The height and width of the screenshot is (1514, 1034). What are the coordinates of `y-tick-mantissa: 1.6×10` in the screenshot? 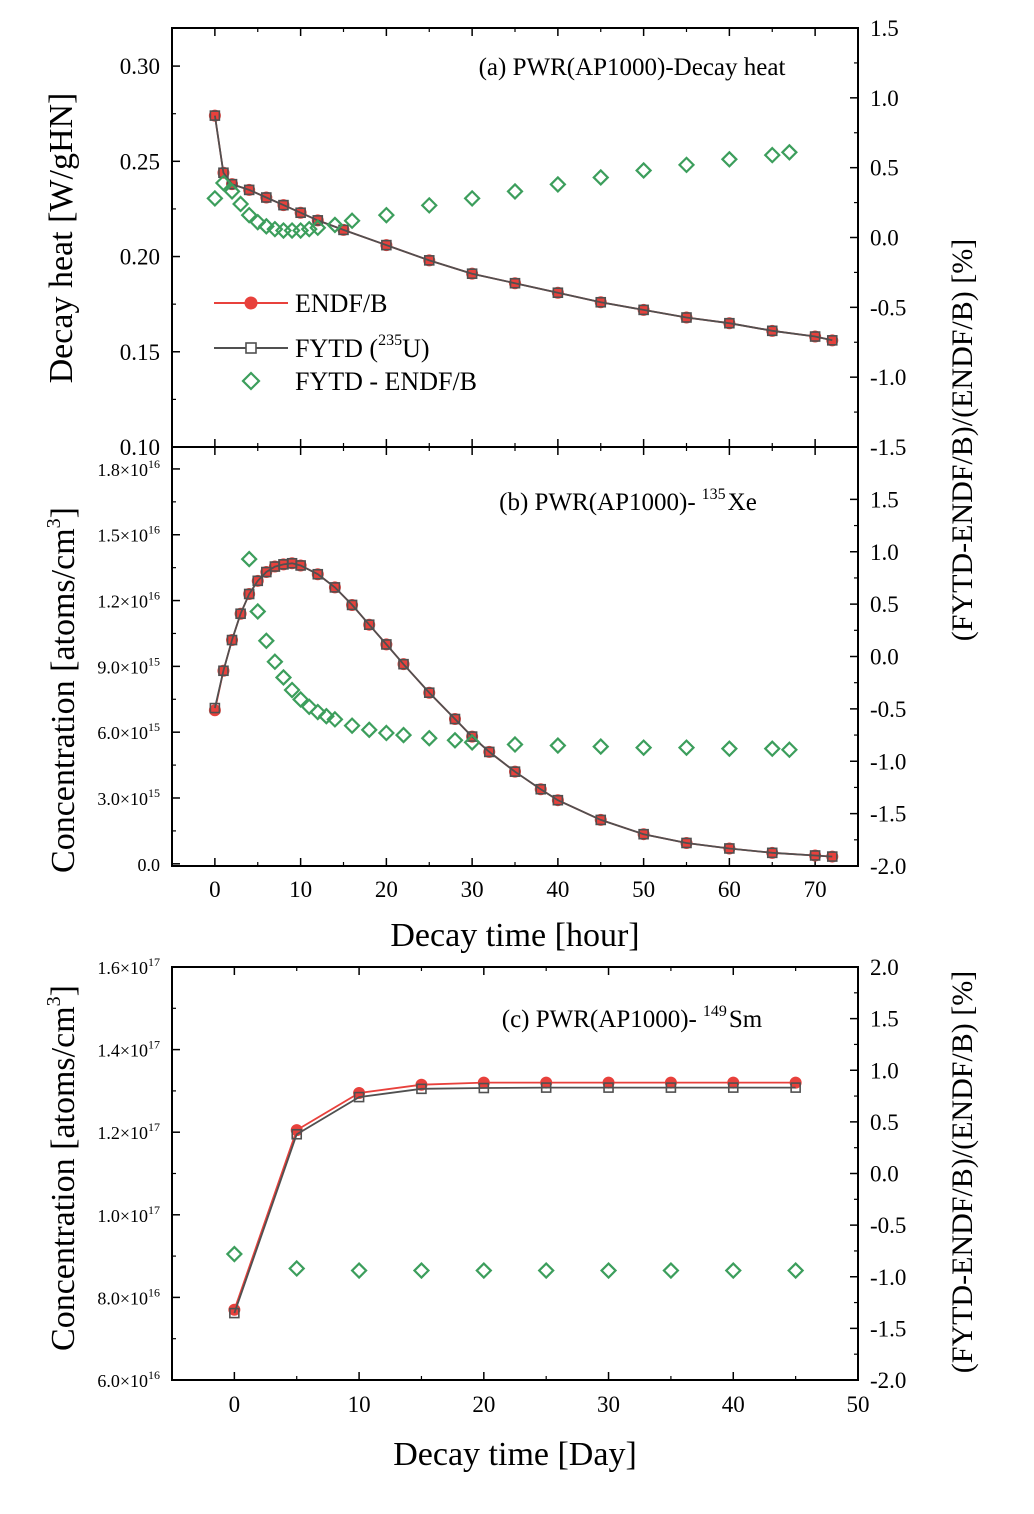 It's located at (122, 968).